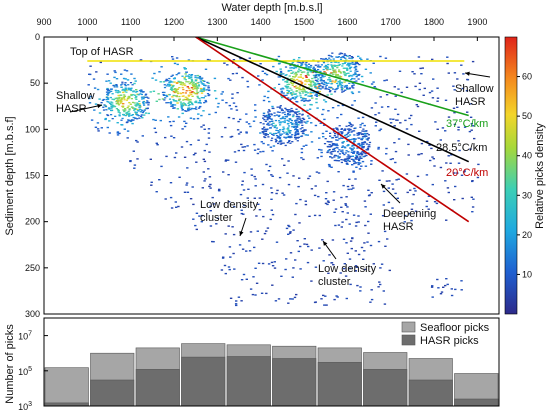 Image resolution: width=550 pixels, height=412 pixels. I want to click on x-tick-label: 1300, so click(217, 22).